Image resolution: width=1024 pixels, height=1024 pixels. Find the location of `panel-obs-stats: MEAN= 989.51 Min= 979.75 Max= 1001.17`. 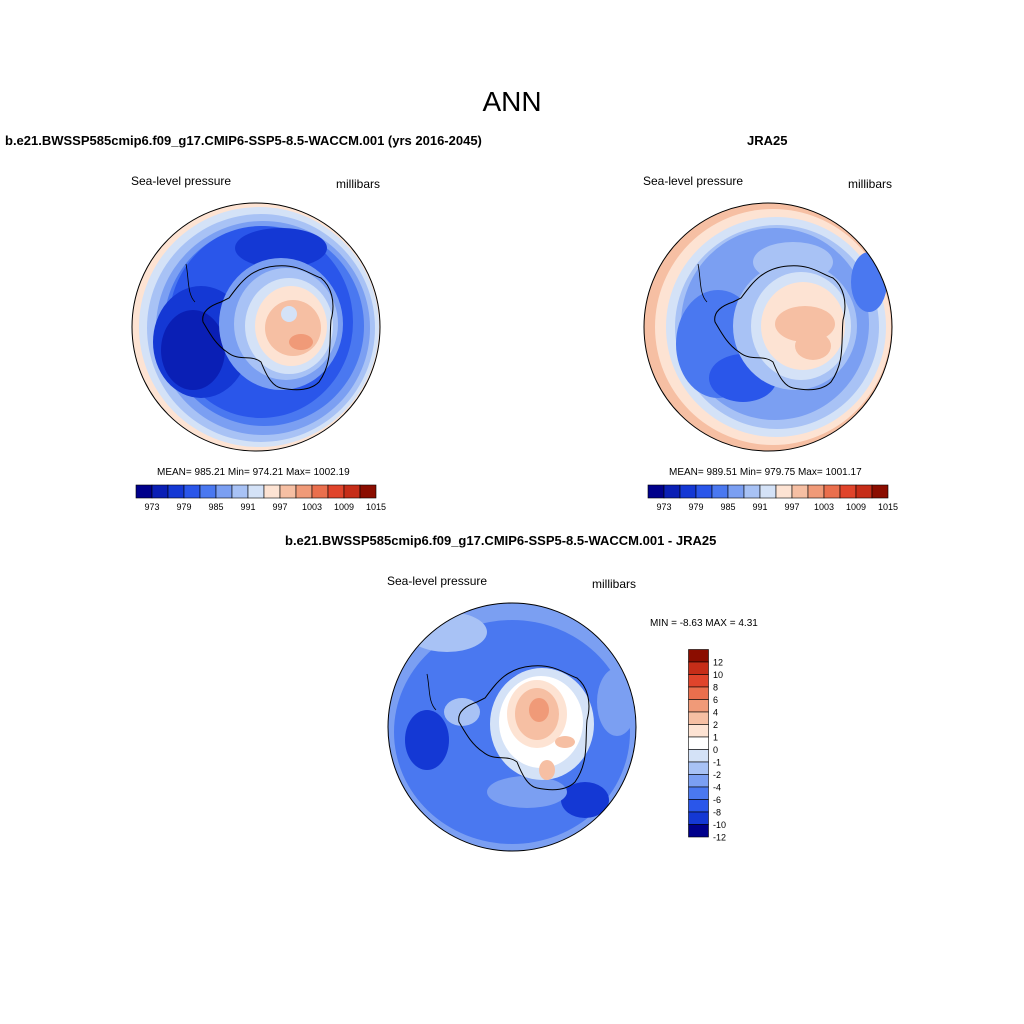

panel-obs-stats: MEAN= 989.51 Min= 979.75 Max= 1001.17 is located at coordinates (765, 472).